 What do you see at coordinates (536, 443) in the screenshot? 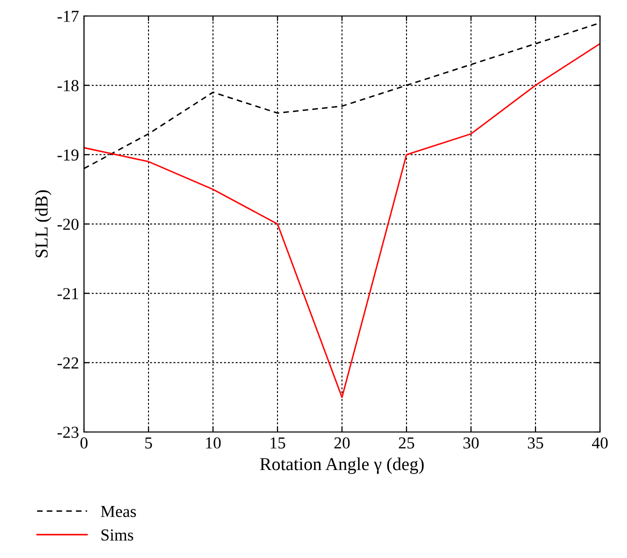
I see `x-tick-label: 35` at bounding box center [536, 443].